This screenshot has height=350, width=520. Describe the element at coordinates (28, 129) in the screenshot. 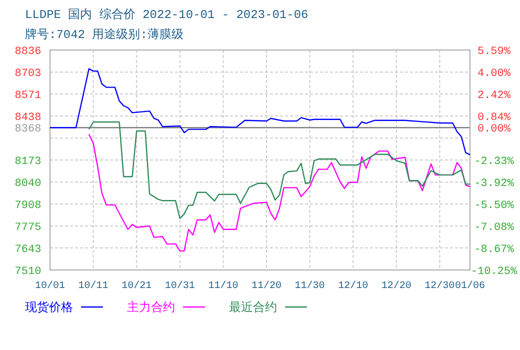

I see `y-tick-label: 8368` at that location.